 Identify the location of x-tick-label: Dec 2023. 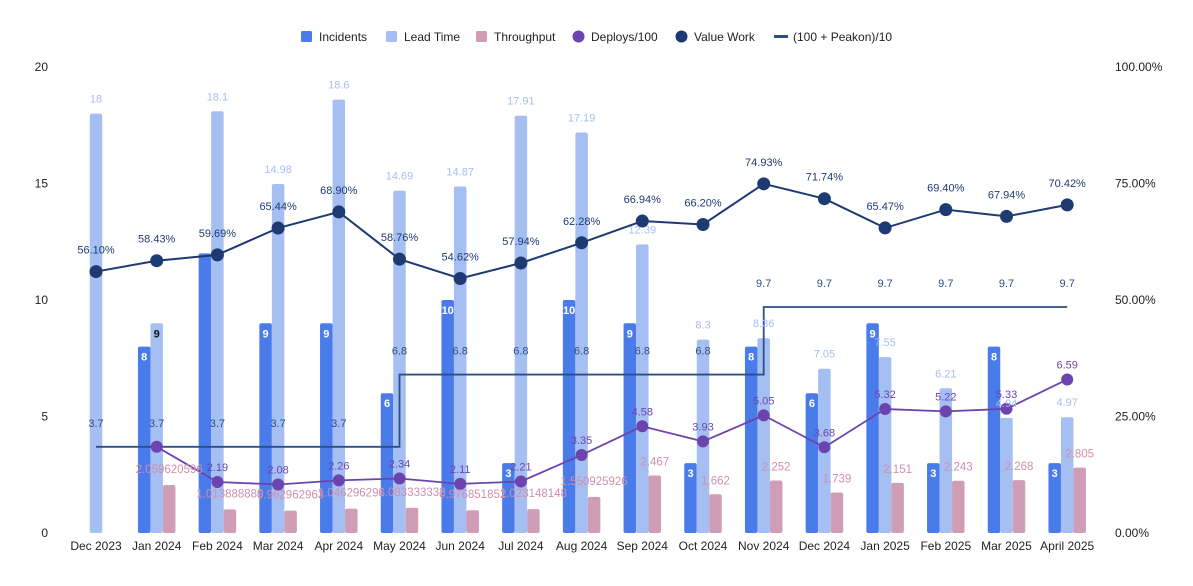
(96, 546).